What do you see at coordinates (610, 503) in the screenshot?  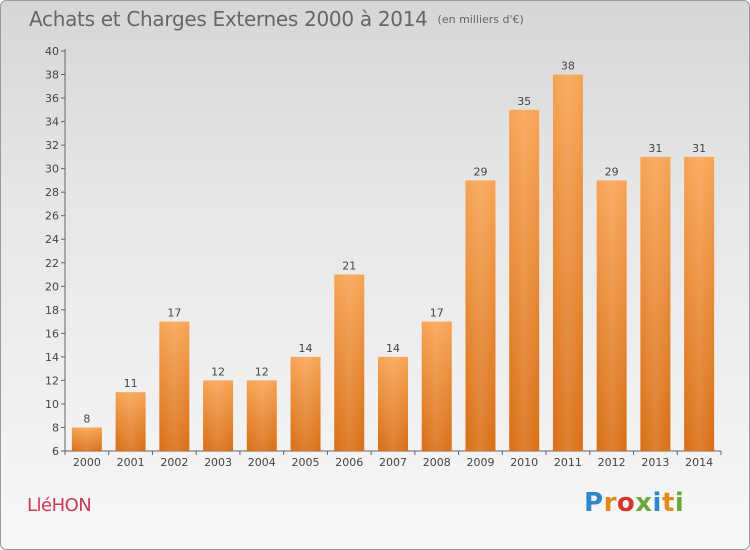 I see `logo-letter: r` at bounding box center [610, 503].